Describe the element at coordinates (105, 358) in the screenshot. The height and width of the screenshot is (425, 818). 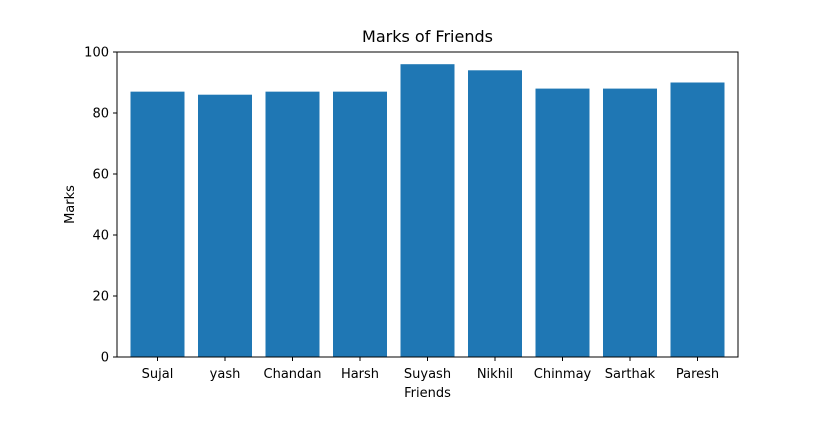
I see `y-tick-label: 0` at that location.